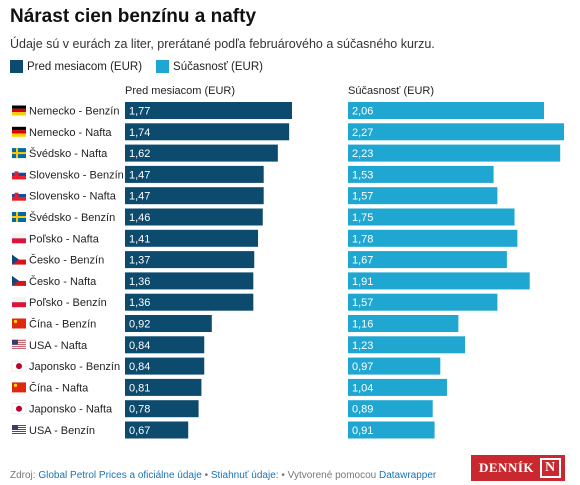 The image size is (580, 485). Describe the element at coordinates (139, 431) in the screenshot. I see `bar-value-label: 0,67` at that location.